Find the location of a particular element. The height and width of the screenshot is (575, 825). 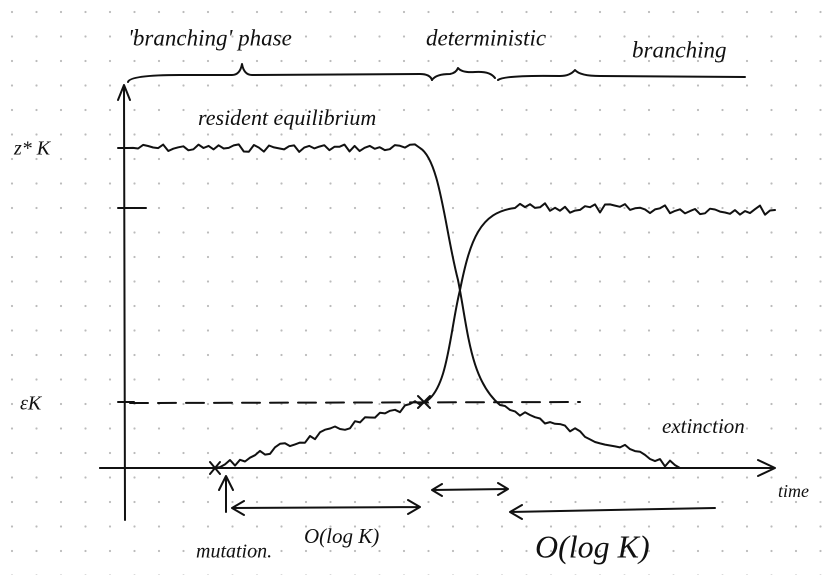

y-axis is located at coordinates (124, 302).